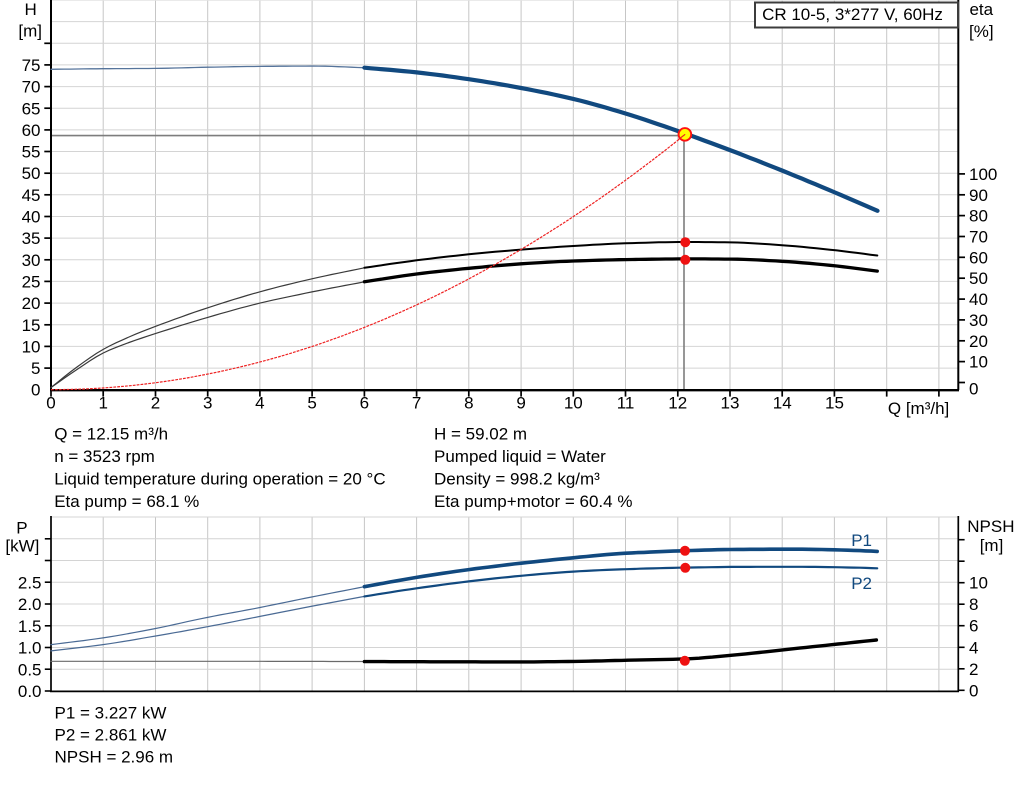 This screenshot has height=786, width=1024. Describe the element at coordinates (22, 546) in the screenshot. I see `svg-text: [kW]` at that location.